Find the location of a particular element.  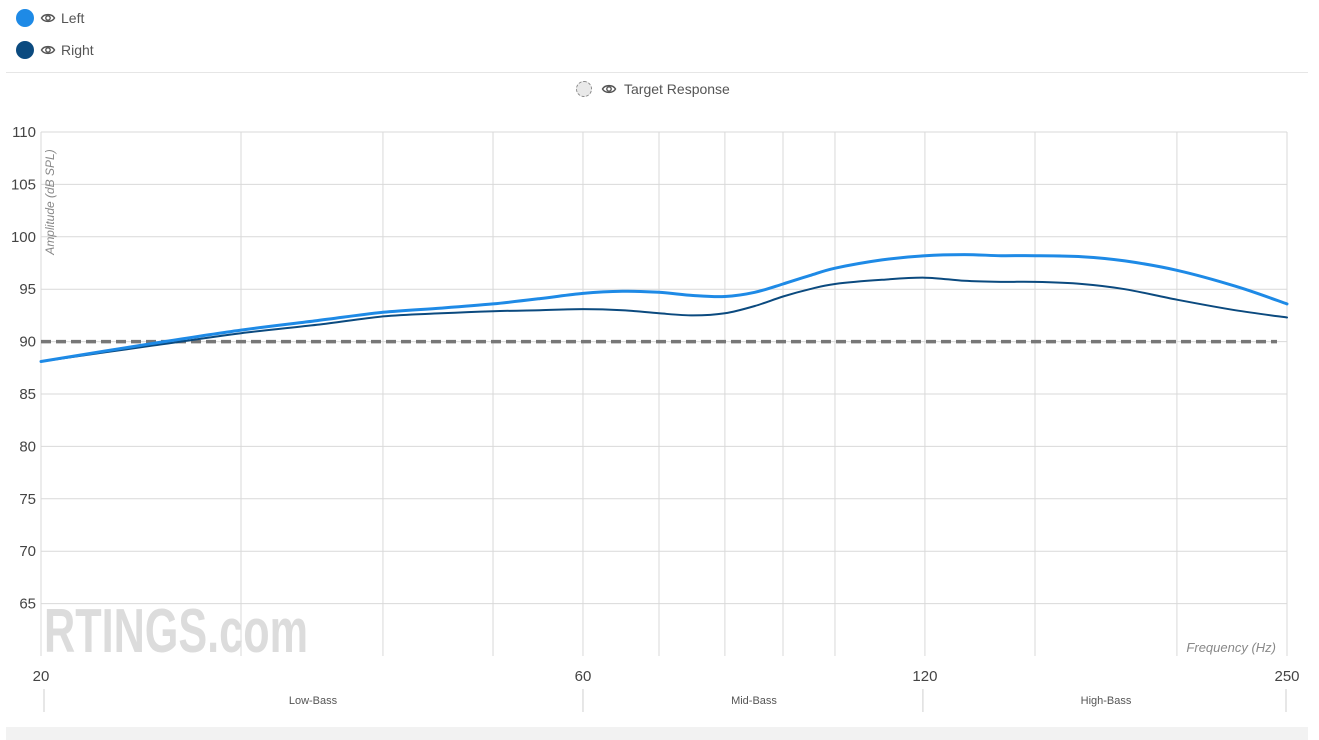

band-label: Low-Bass is located at coordinates (313, 701).